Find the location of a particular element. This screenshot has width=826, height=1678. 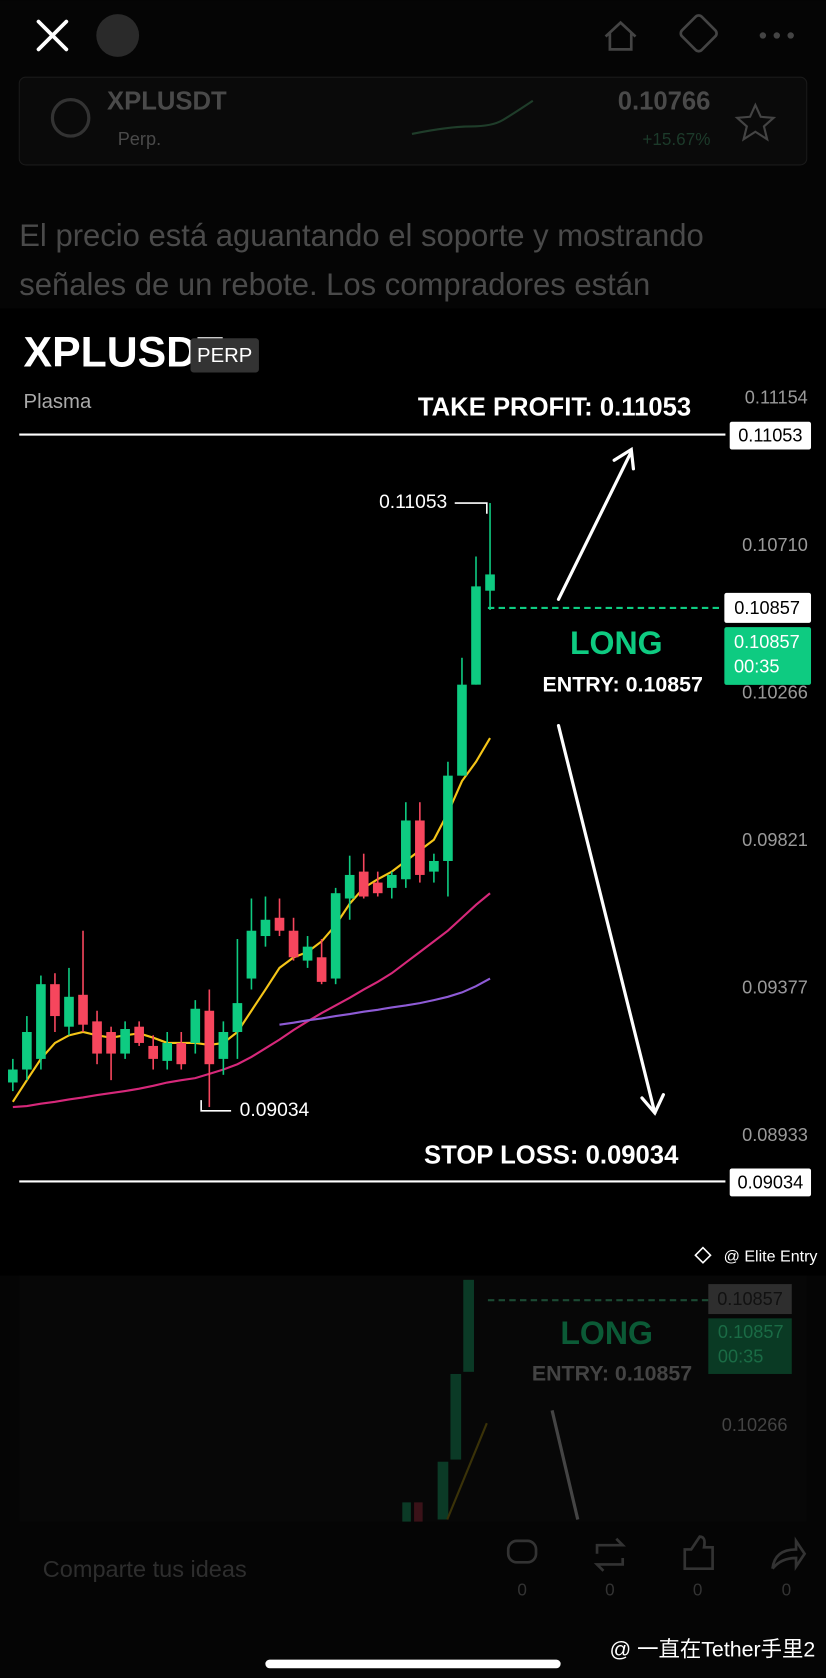

repost-icon is located at coordinates (609, 1554).